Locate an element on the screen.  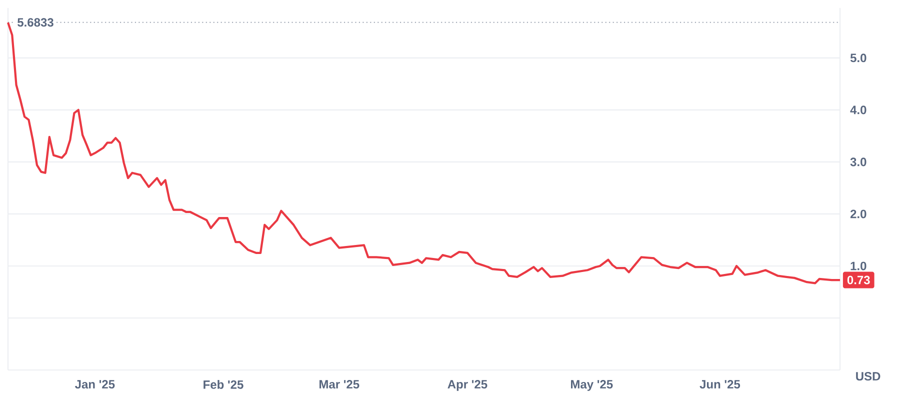
y-axis-title: USD is located at coordinates (868, 376).